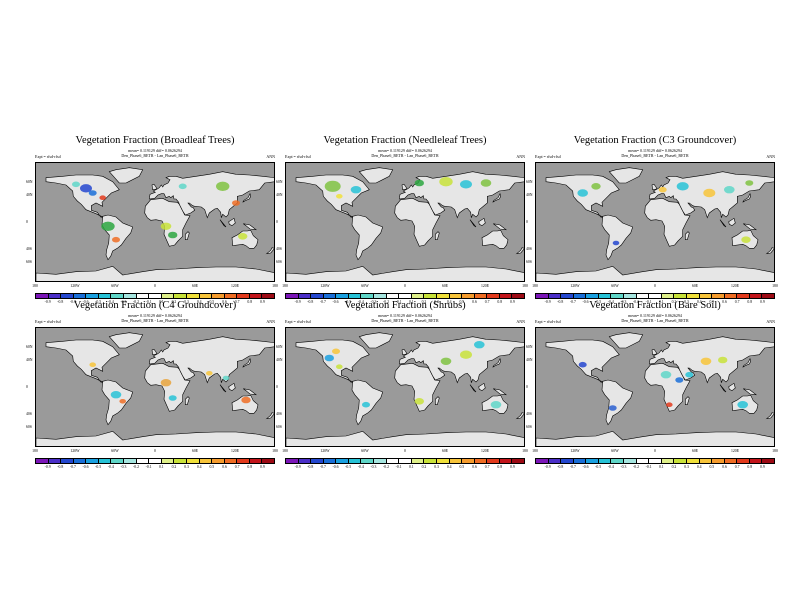 The width and height of the screenshot is (800, 600). Describe the element at coordinates (285, 286) in the screenshot. I see `lon-label: 180` at that location.